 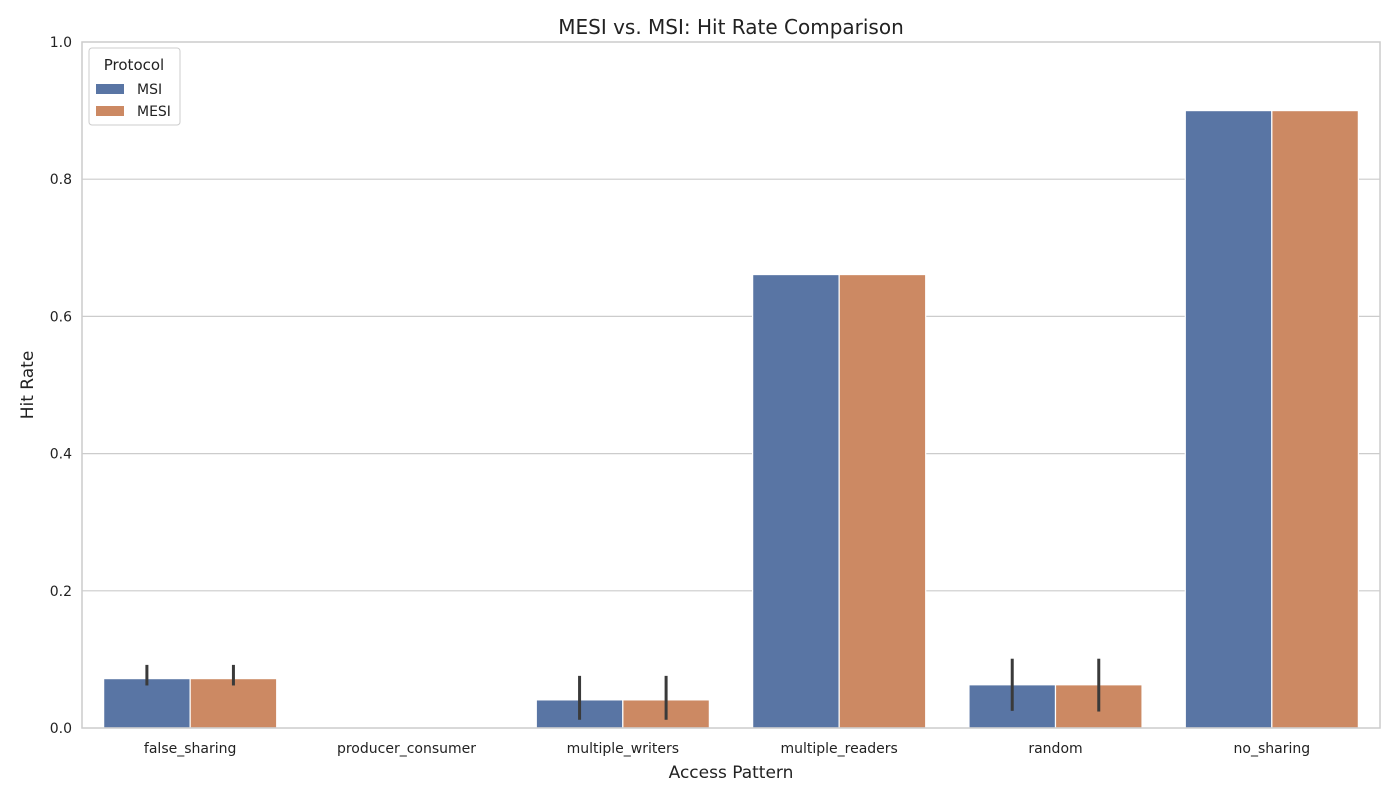 I want to click on legend-title: Protocol, so click(x=134, y=65).